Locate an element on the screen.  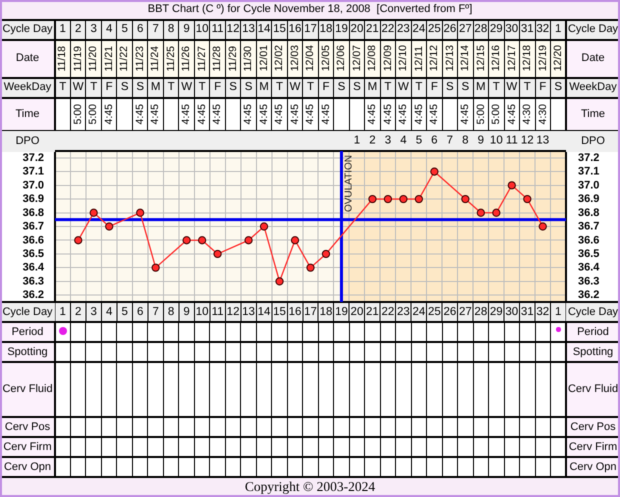
text: 12/10 is located at coordinates (403, 58).